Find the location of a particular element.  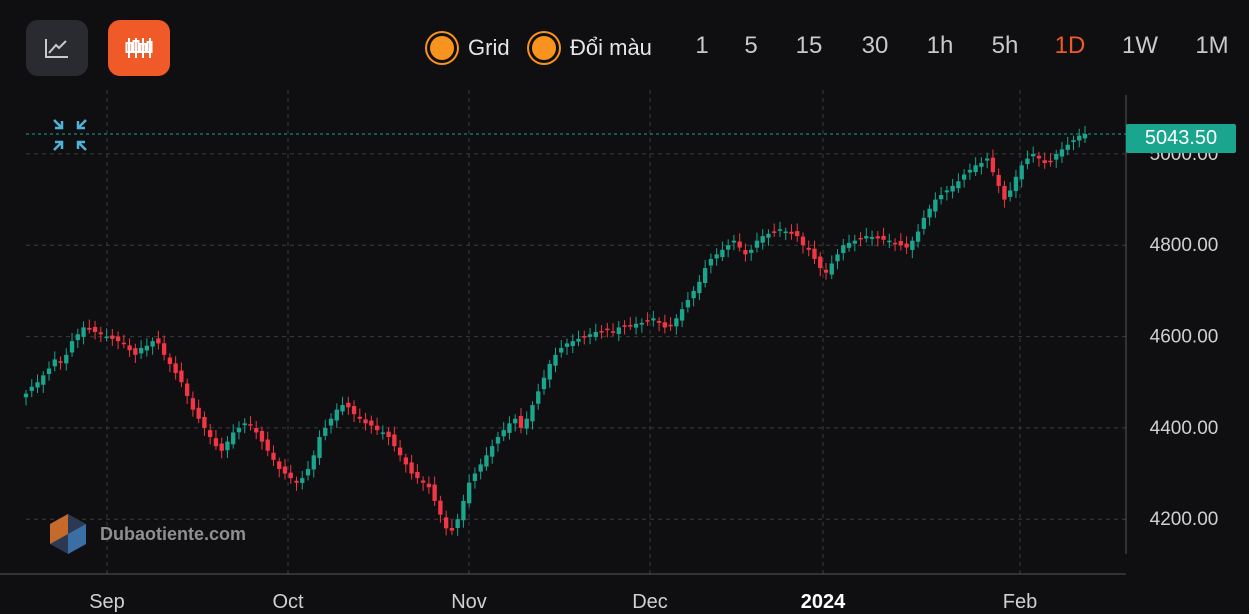

watermark: Dubaotiente.com is located at coordinates (146, 534).